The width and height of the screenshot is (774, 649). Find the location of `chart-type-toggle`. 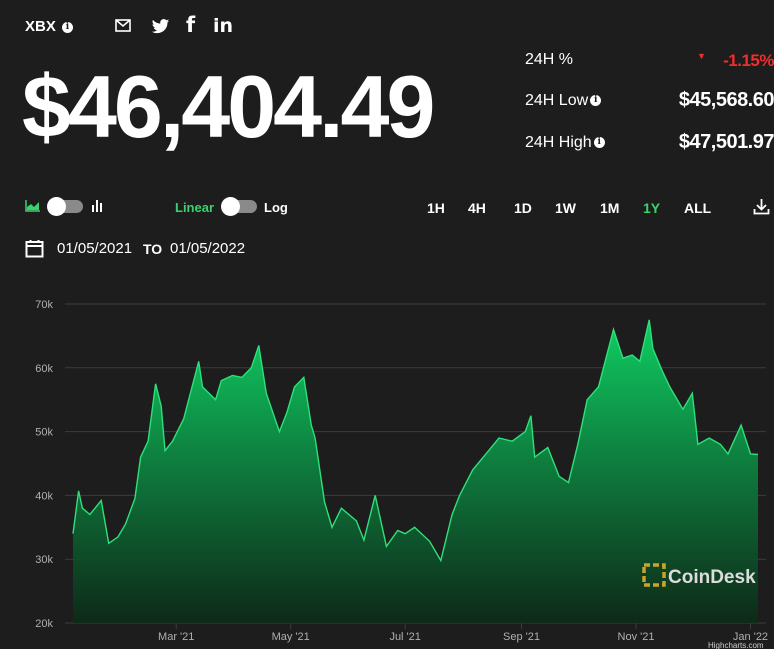

chart-type-toggle is located at coordinates (65, 206).